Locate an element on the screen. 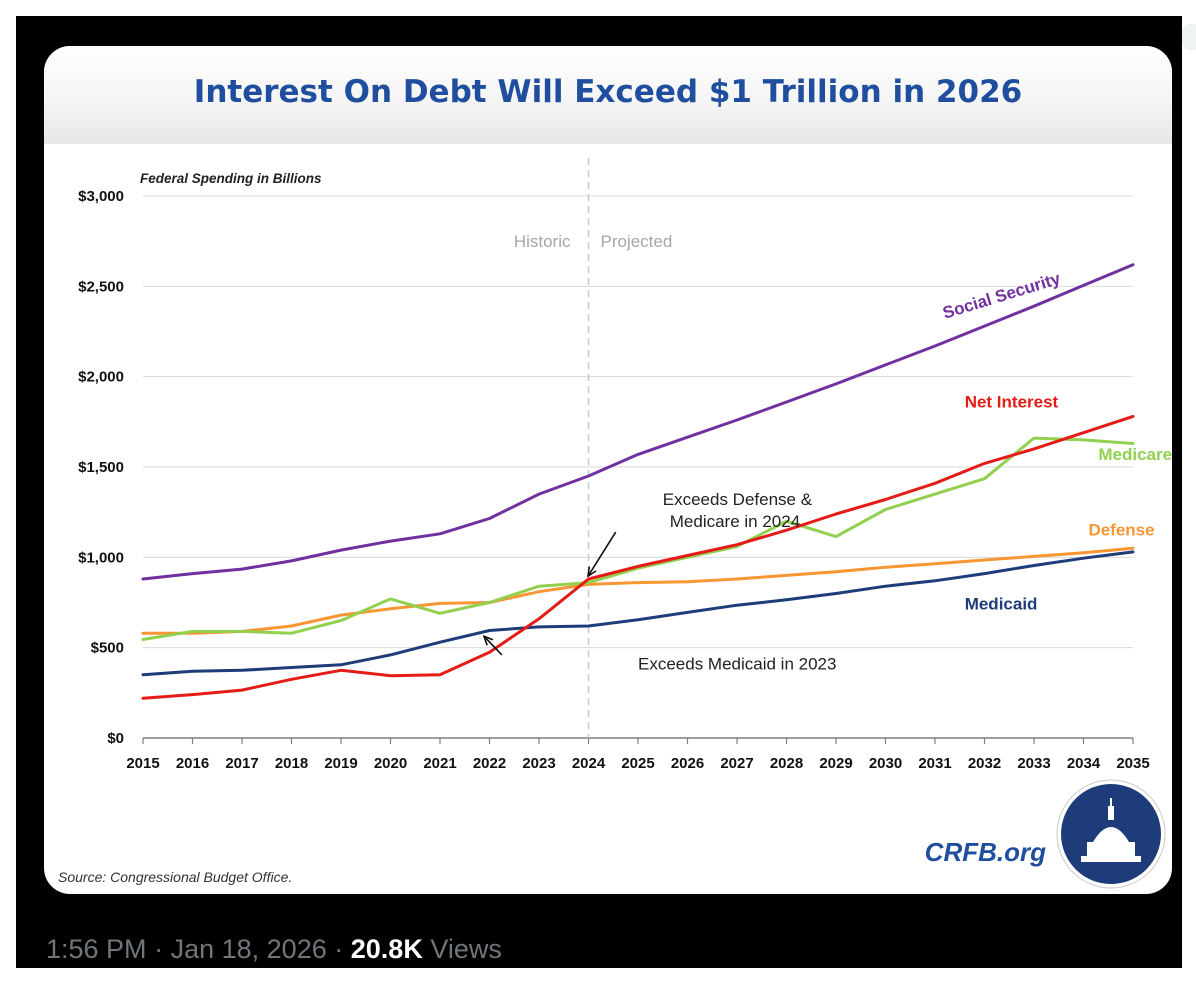 This screenshot has height=984, width=1196. x-tick-label: 2018 is located at coordinates (291, 763).